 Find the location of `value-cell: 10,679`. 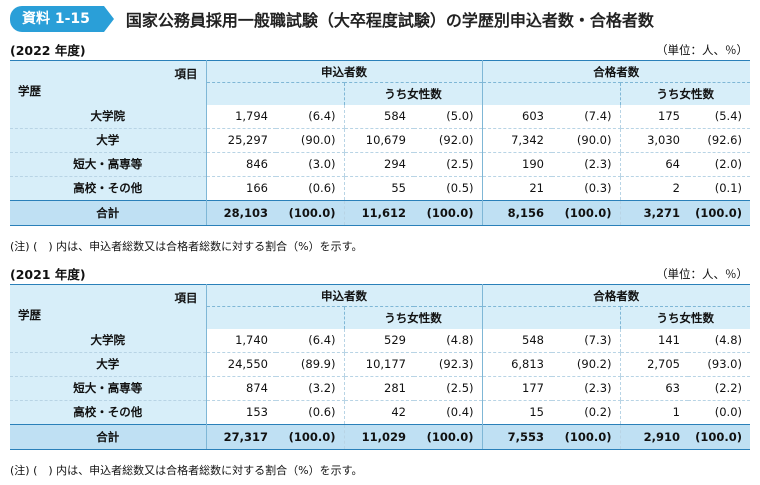

value-cell: 10,679 is located at coordinates (378, 140).